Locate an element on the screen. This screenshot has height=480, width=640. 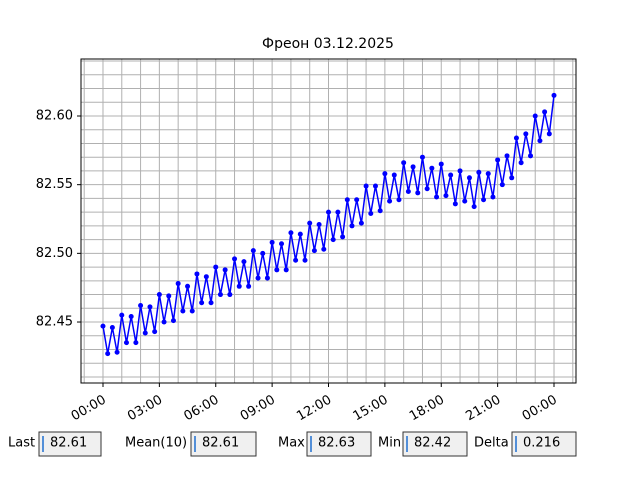
stat-label: Max is located at coordinates (291, 443).